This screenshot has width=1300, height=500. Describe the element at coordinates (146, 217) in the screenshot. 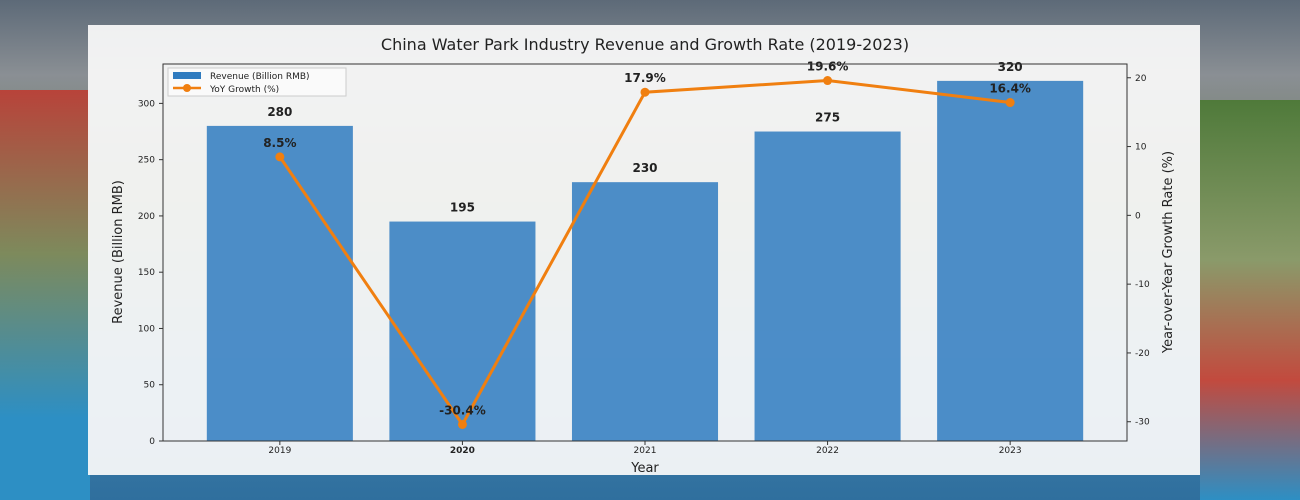

I see `y-tick-label: 200` at that location.